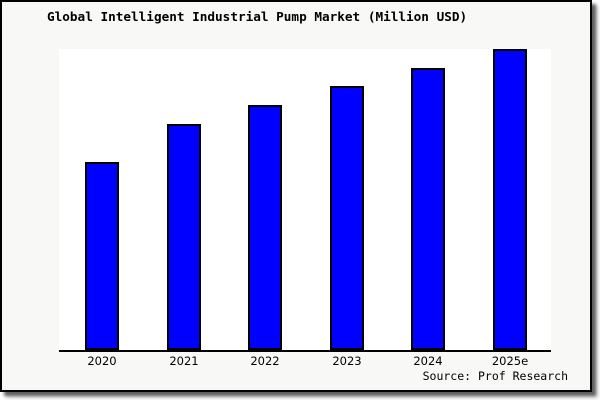 Image resolution: width=600 pixels, height=400 pixels. I want to click on x-tick-label-2024: 2024, so click(428, 361).